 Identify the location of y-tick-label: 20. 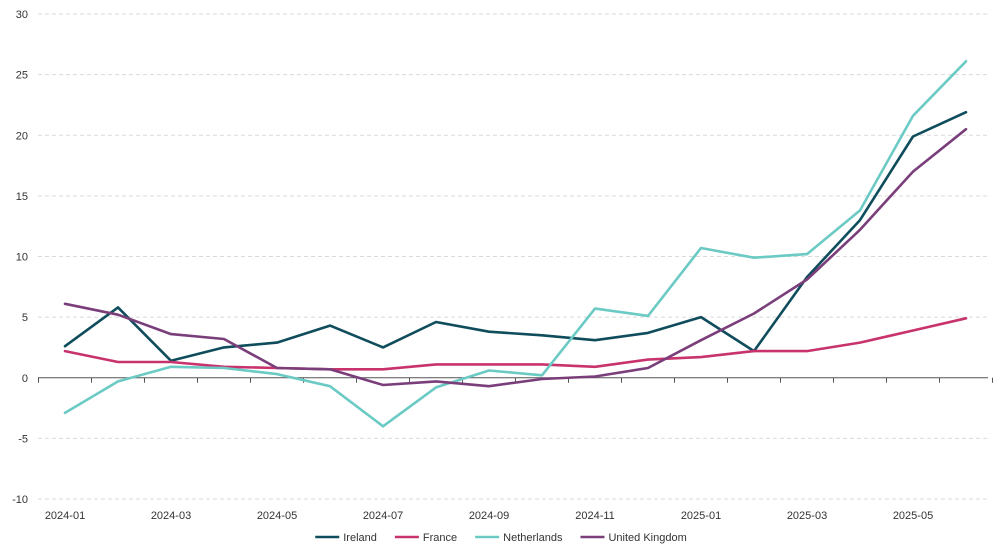
(22, 136).